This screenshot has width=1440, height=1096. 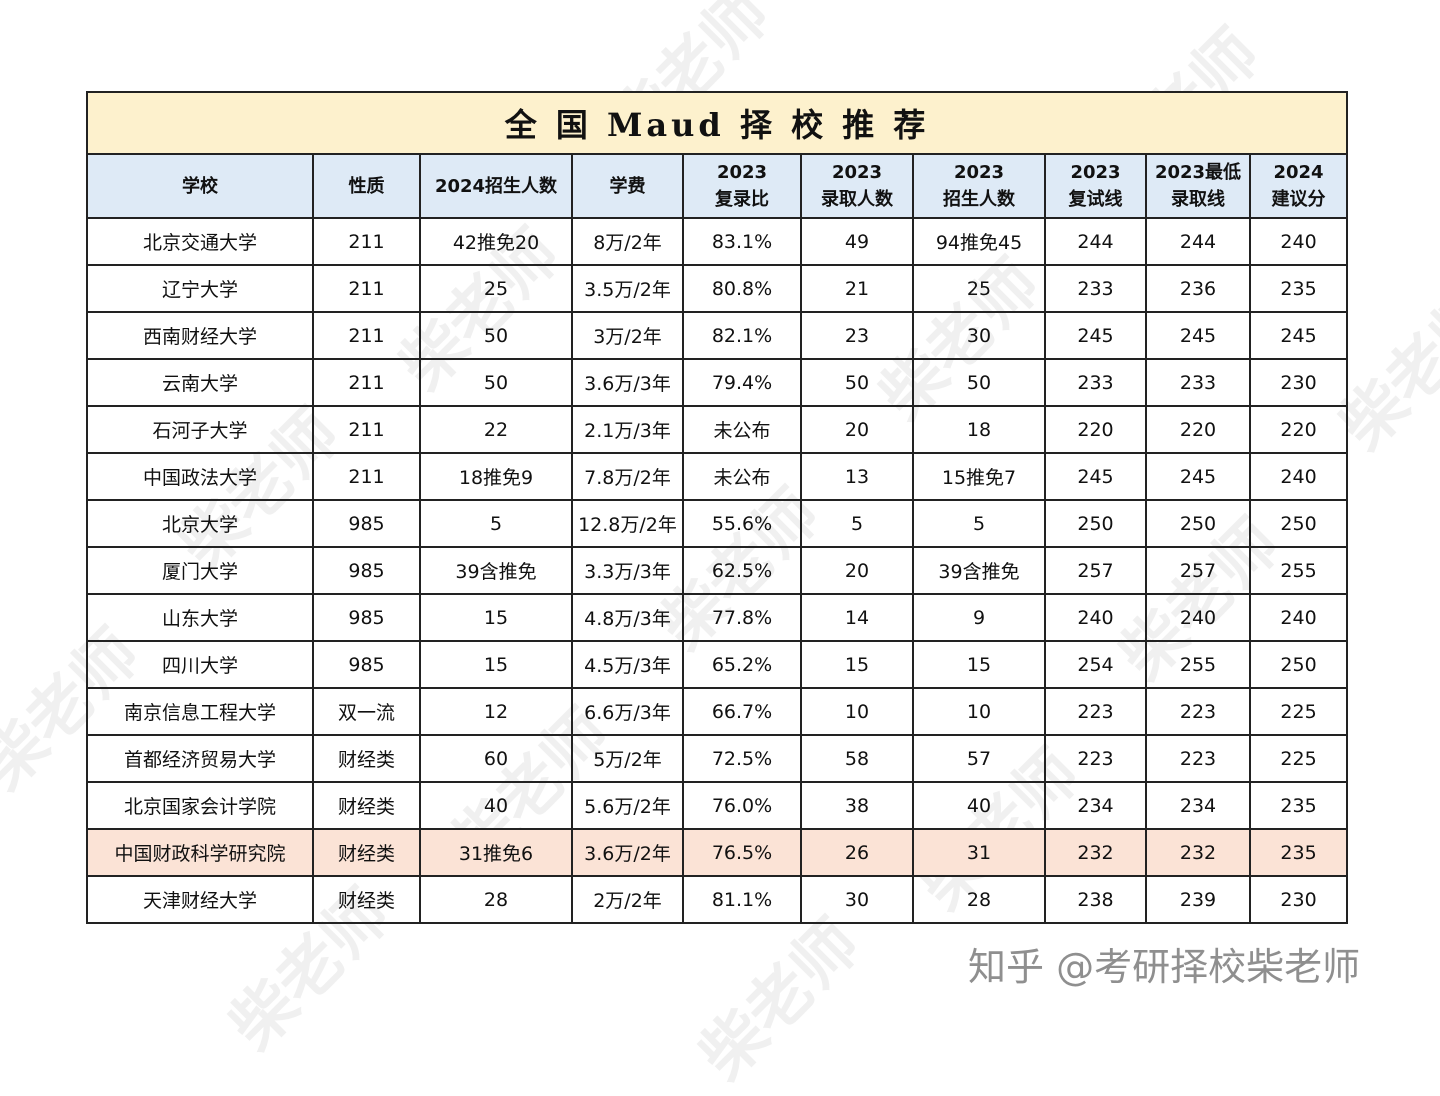 What do you see at coordinates (366, 241) in the screenshot?
I see `table-cell: 211` at bounding box center [366, 241].